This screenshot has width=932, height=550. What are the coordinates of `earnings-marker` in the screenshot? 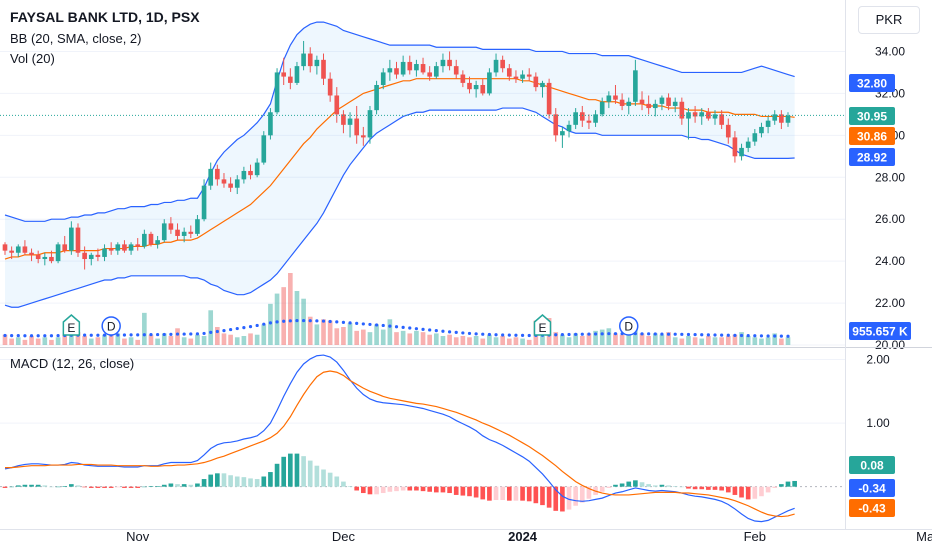 It's located at (542, 325).